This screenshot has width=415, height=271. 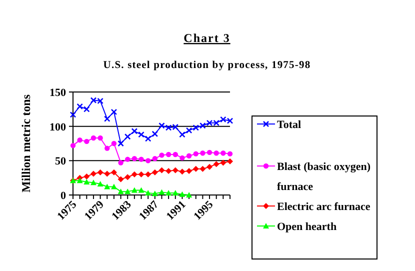 I want to click on legend-label: Blast (basic oxygen) furnace, so click(x=324, y=177).